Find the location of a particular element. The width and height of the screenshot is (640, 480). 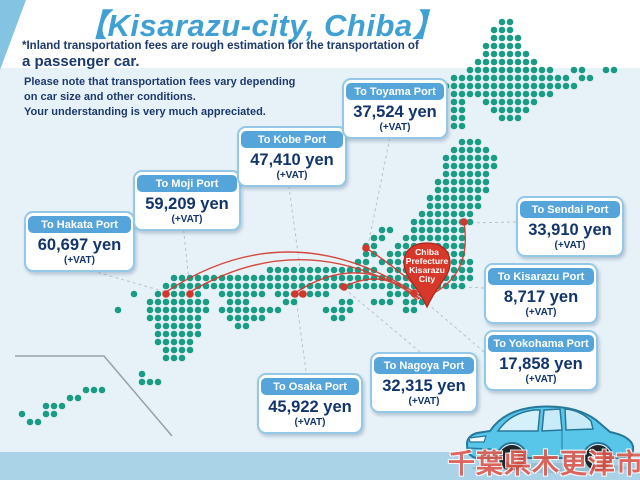

pin-shape is located at coordinates (427, 275).